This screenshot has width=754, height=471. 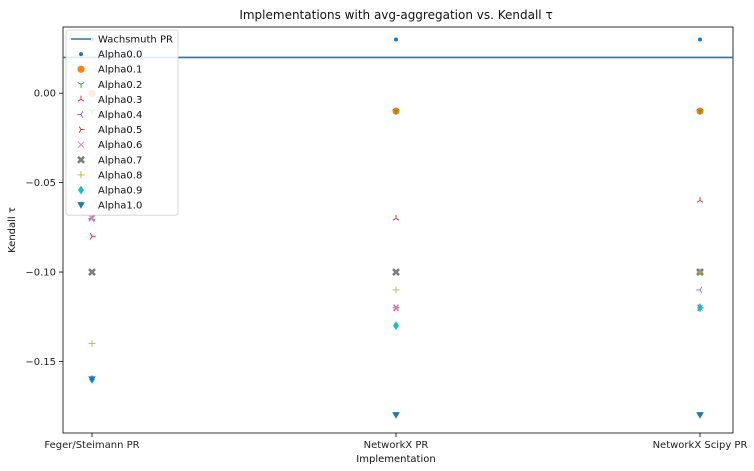 What do you see at coordinates (135, 40) in the screenshot?
I see `legend-label: Wachsmuth PR` at bounding box center [135, 40].